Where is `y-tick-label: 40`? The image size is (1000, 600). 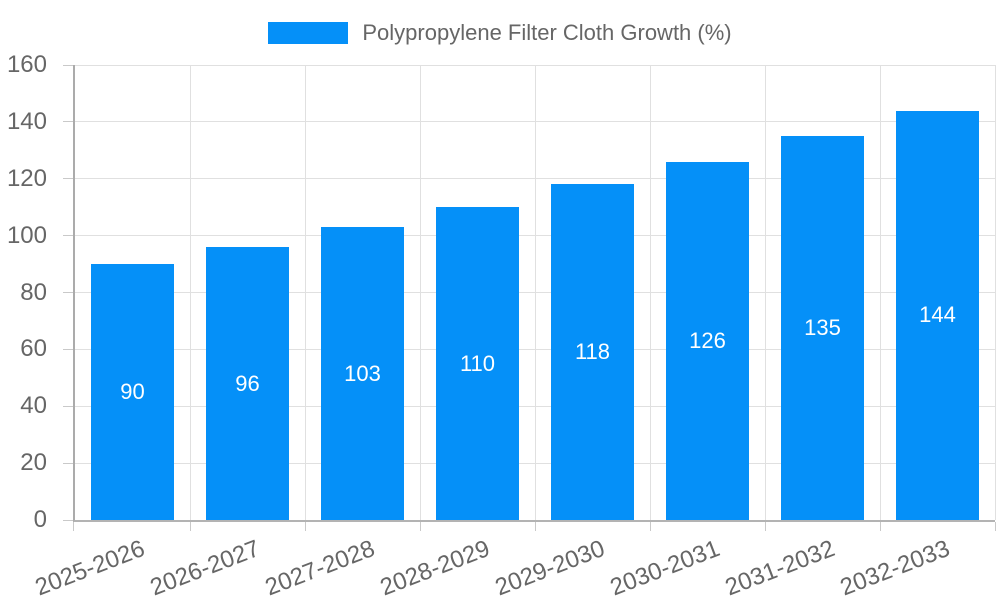
y-tick-label: 40 is located at coordinates (33, 406).